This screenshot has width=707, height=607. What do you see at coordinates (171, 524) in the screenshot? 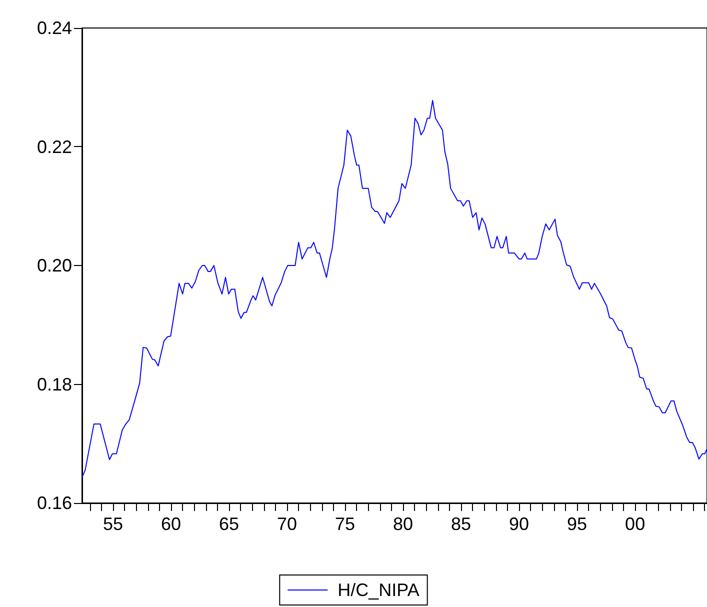
I see `x-tick-label: 60` at bounding box center [171, 524].